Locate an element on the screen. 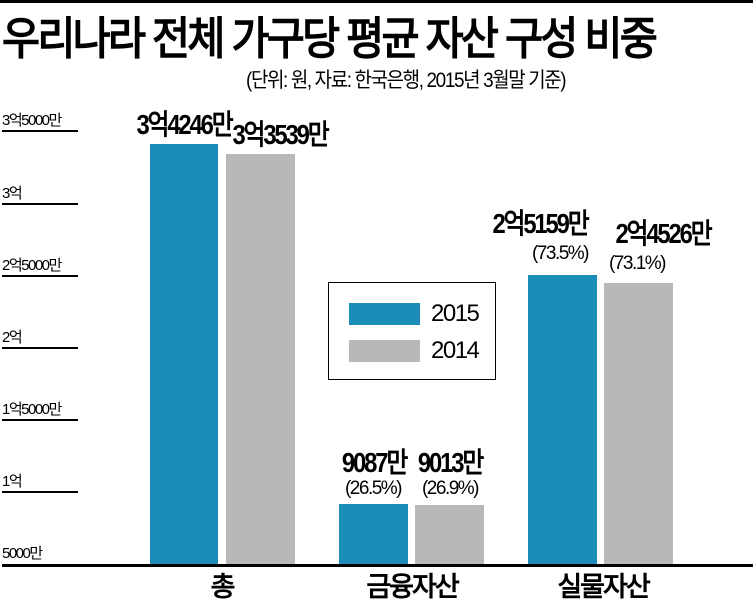  pct-label-financial-2015: (26.5%) is located at coordinates (373, 488).